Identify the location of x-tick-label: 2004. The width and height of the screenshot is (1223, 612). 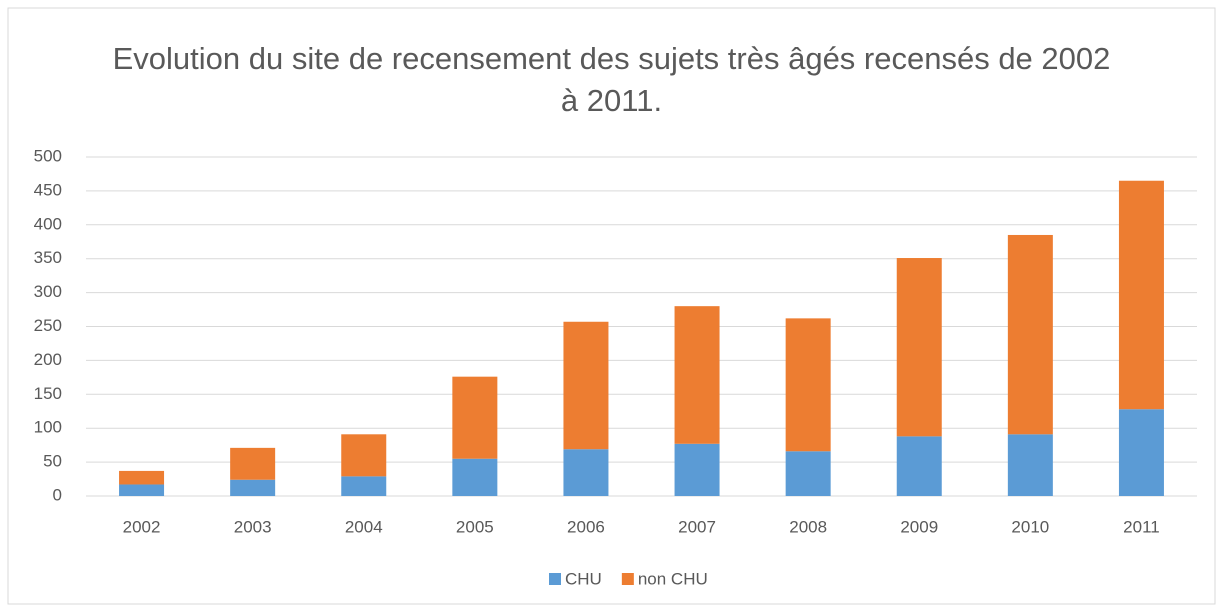
(364, 526).